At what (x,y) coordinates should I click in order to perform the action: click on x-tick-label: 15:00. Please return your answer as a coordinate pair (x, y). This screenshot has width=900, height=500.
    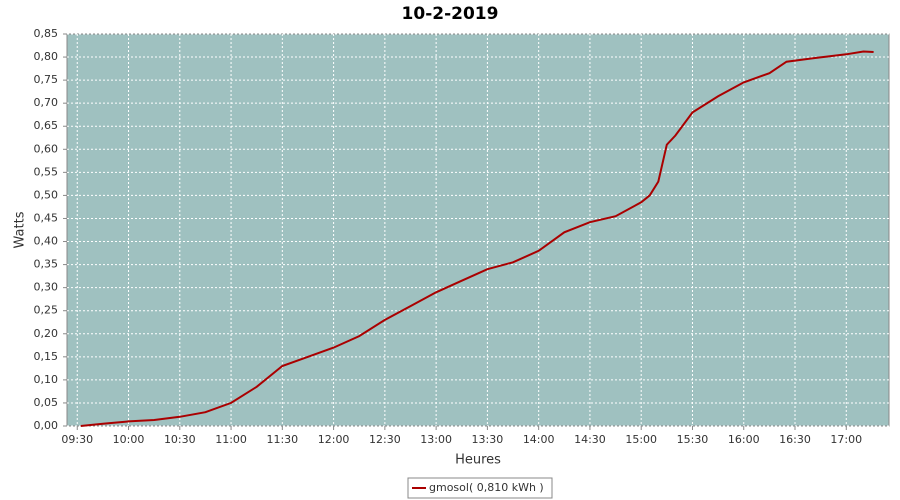
    Looking at the image, I should click on (641, 439).